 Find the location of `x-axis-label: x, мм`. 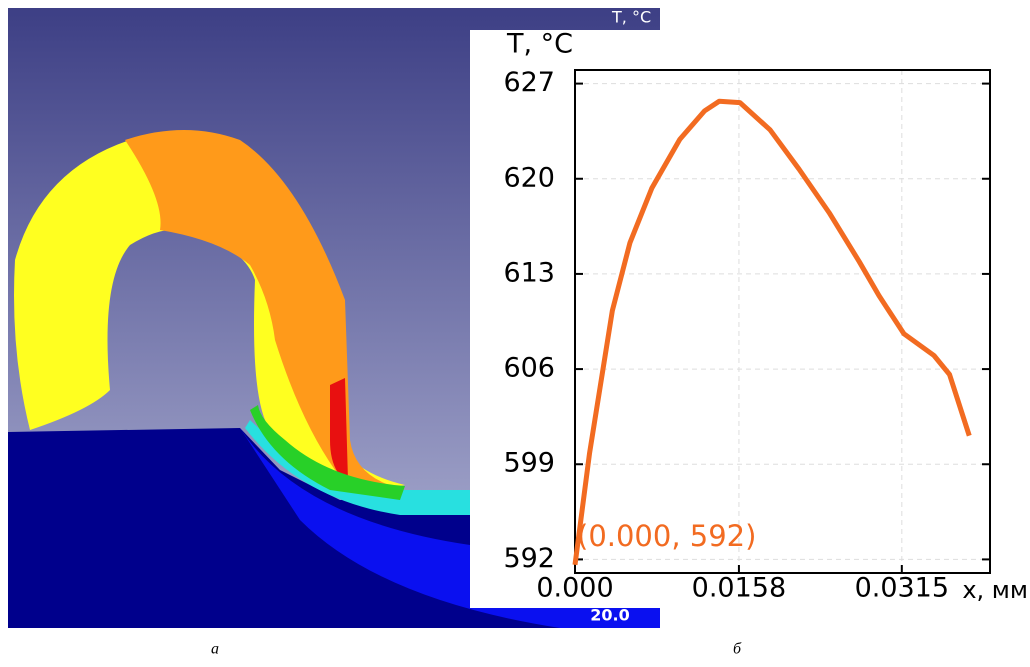

x-axis-label: x, мм is located at coordinates (995, 590).